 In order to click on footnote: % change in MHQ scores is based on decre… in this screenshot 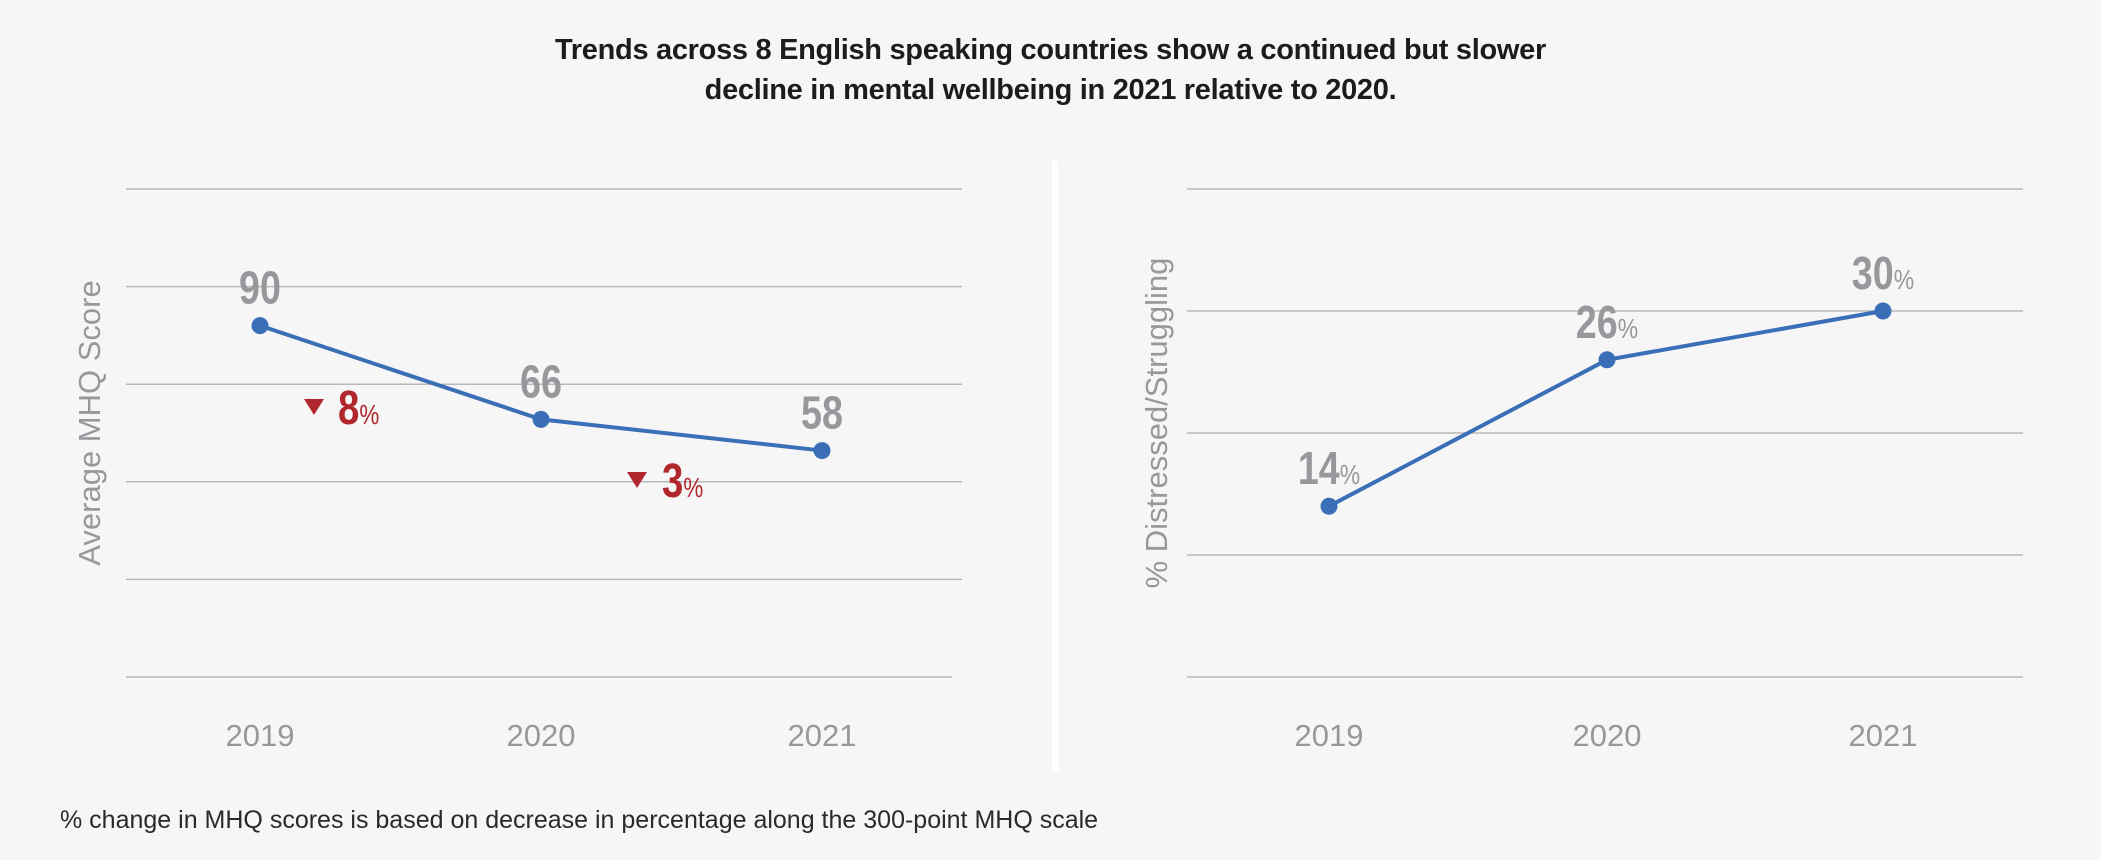, I will do `click(579, 820)`.